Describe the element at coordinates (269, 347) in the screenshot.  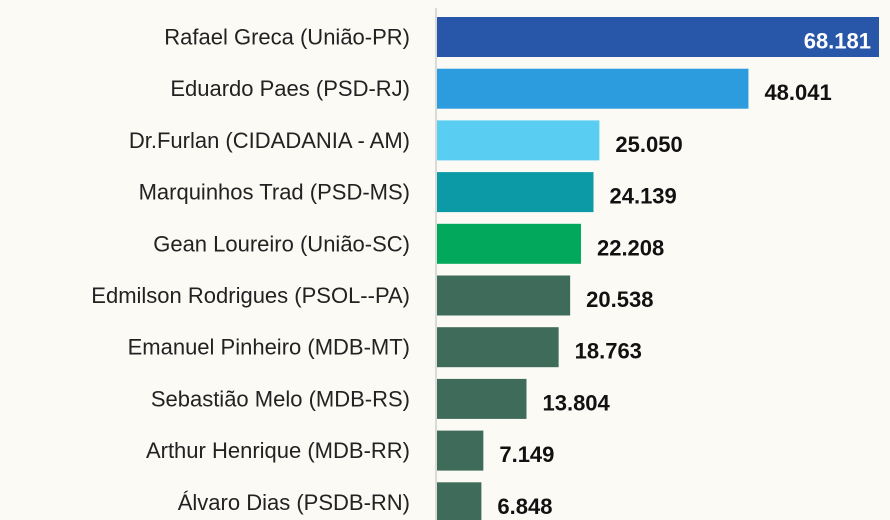
I see `category-label: Emanuel Pinheiro (MDB-MT)` at that location.